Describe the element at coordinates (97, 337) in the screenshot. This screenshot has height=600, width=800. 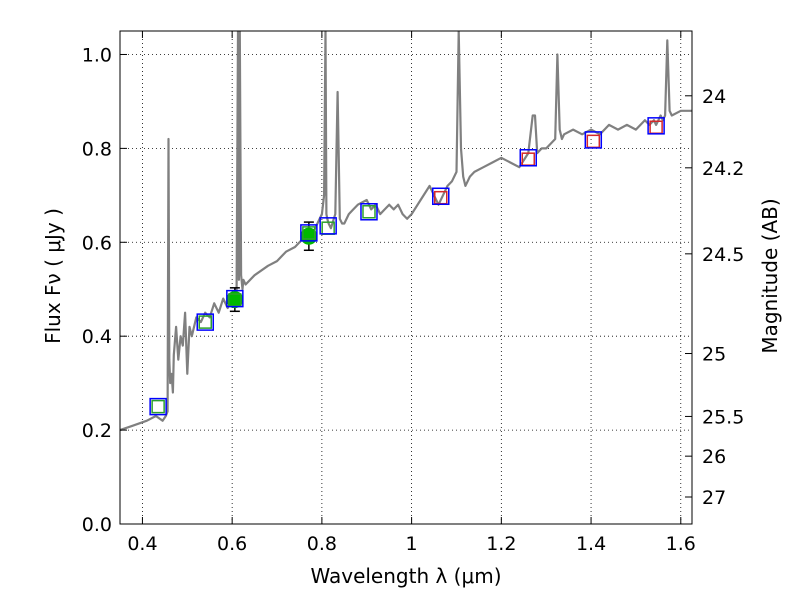
I see `y-tick-label: 0.4` at that location.